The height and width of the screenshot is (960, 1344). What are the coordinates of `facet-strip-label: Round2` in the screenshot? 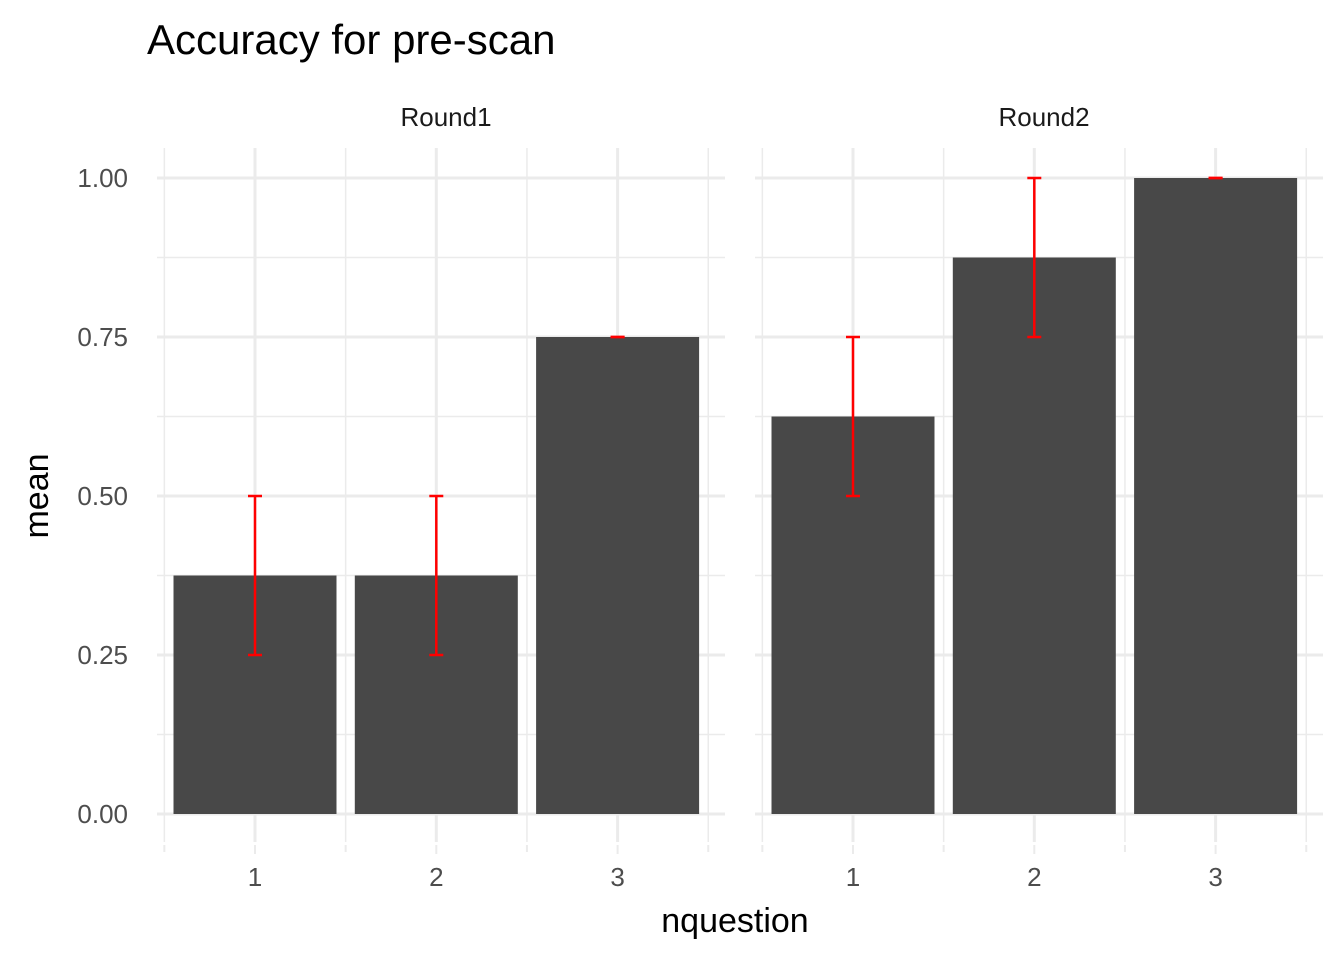 It's located at (1043, 117).